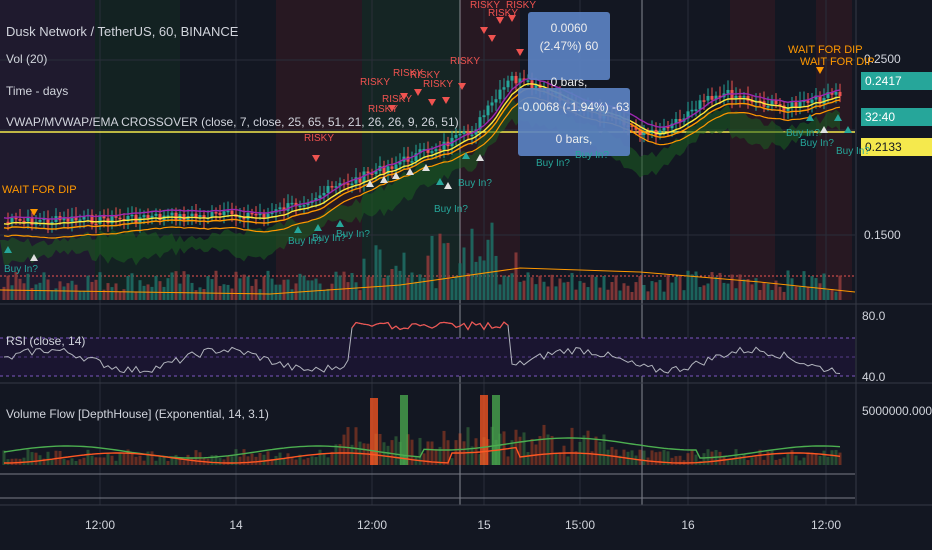 Image resolution: width=932 pixels, height=550 pixels. What do you see at coordinates (882, 235) in the screenshot?
I see `price-tick-bottom: 0.1500` at bounding box center [882, 235].